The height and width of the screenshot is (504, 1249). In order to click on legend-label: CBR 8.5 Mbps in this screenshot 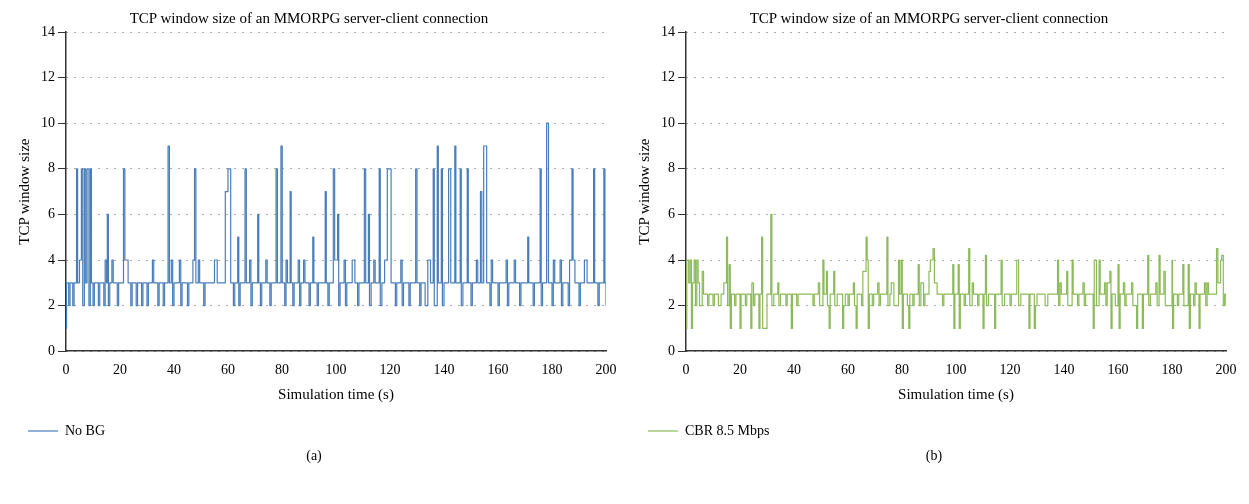, I will do `click(727, 430)`.